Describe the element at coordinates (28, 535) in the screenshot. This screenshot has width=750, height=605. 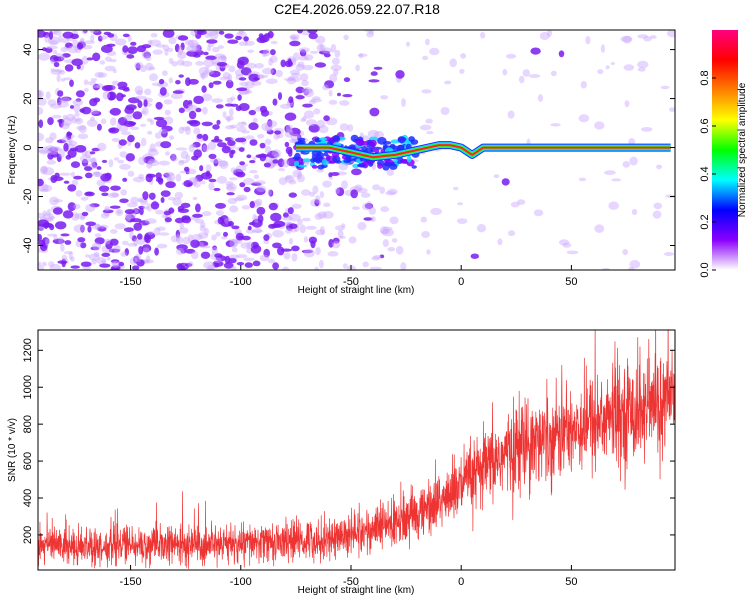
I see `y-tick-label: 200` at that location.